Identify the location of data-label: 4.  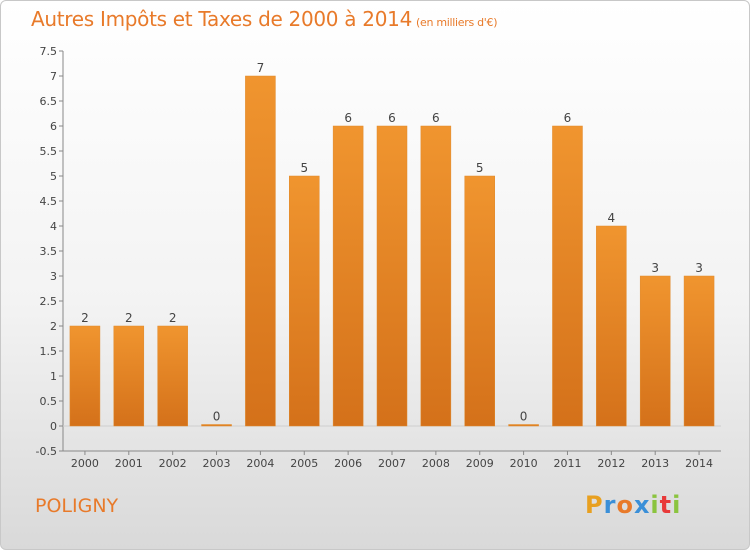
(612, 218).